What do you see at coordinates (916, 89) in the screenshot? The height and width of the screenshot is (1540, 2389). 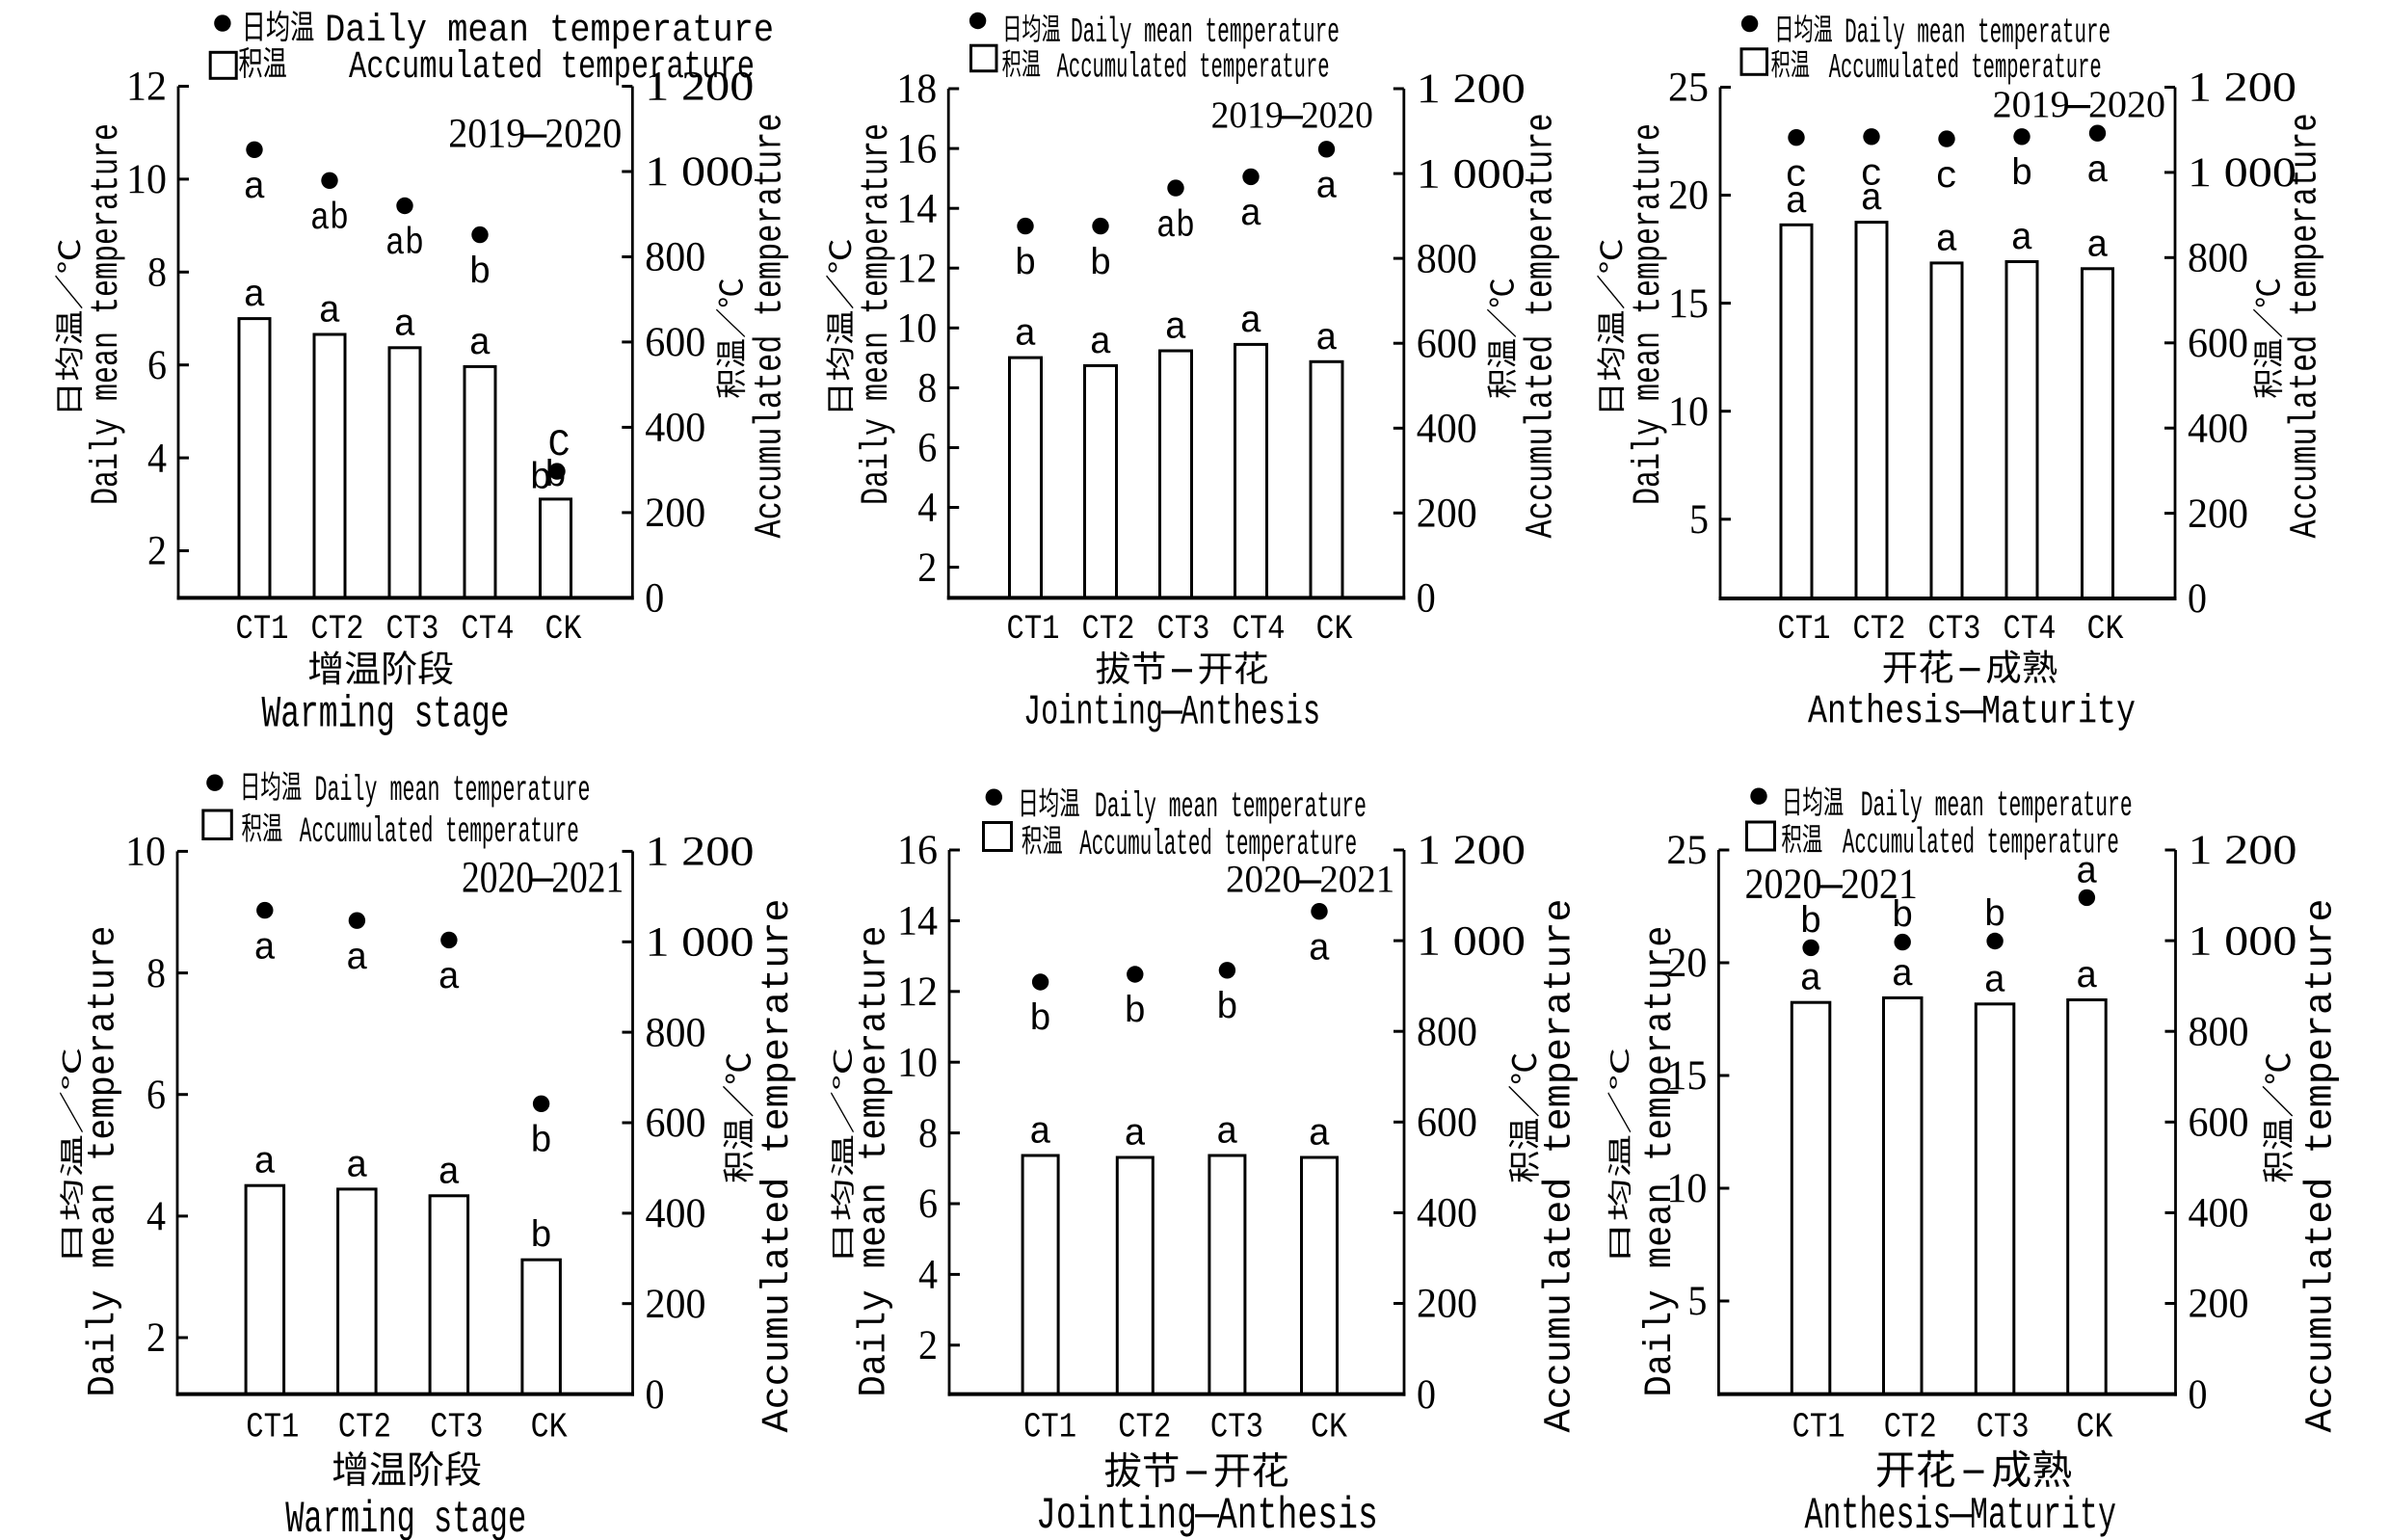 I see `svg-text: 18` at bounding box center [916, 89].